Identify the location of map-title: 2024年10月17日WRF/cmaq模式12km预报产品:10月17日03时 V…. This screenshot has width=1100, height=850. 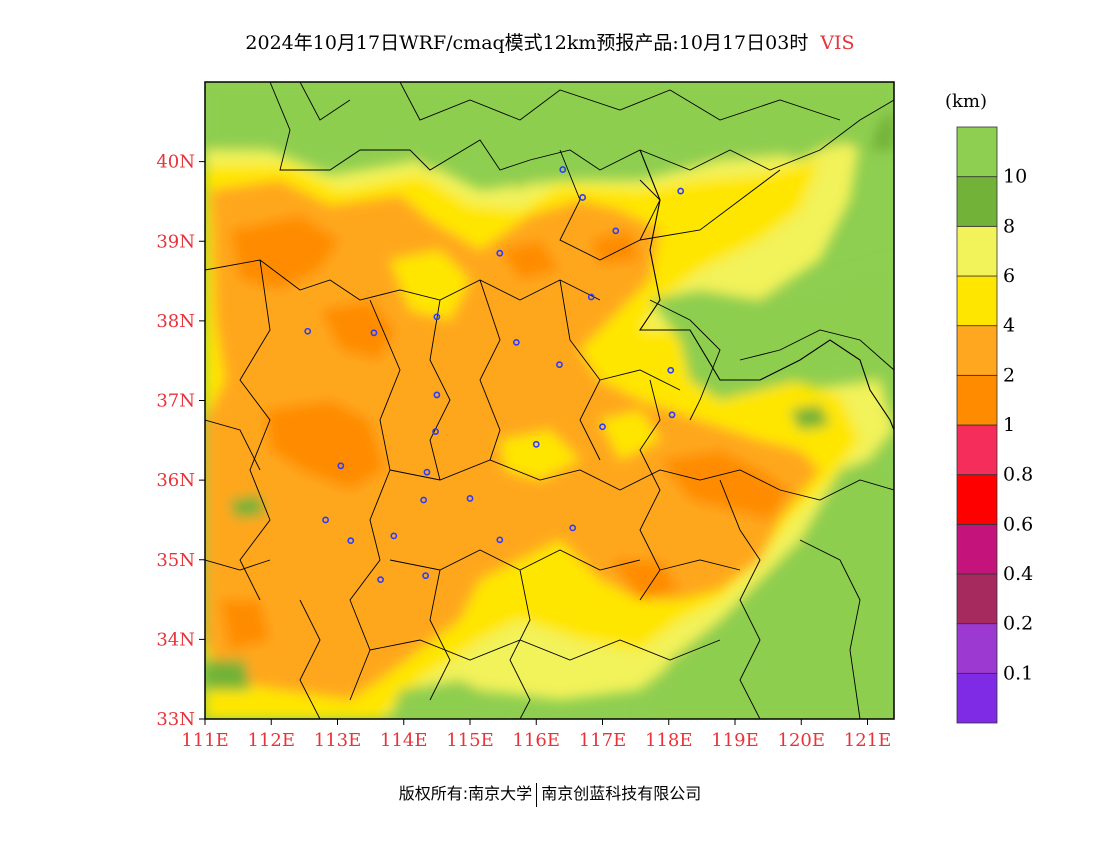
(550, 41).